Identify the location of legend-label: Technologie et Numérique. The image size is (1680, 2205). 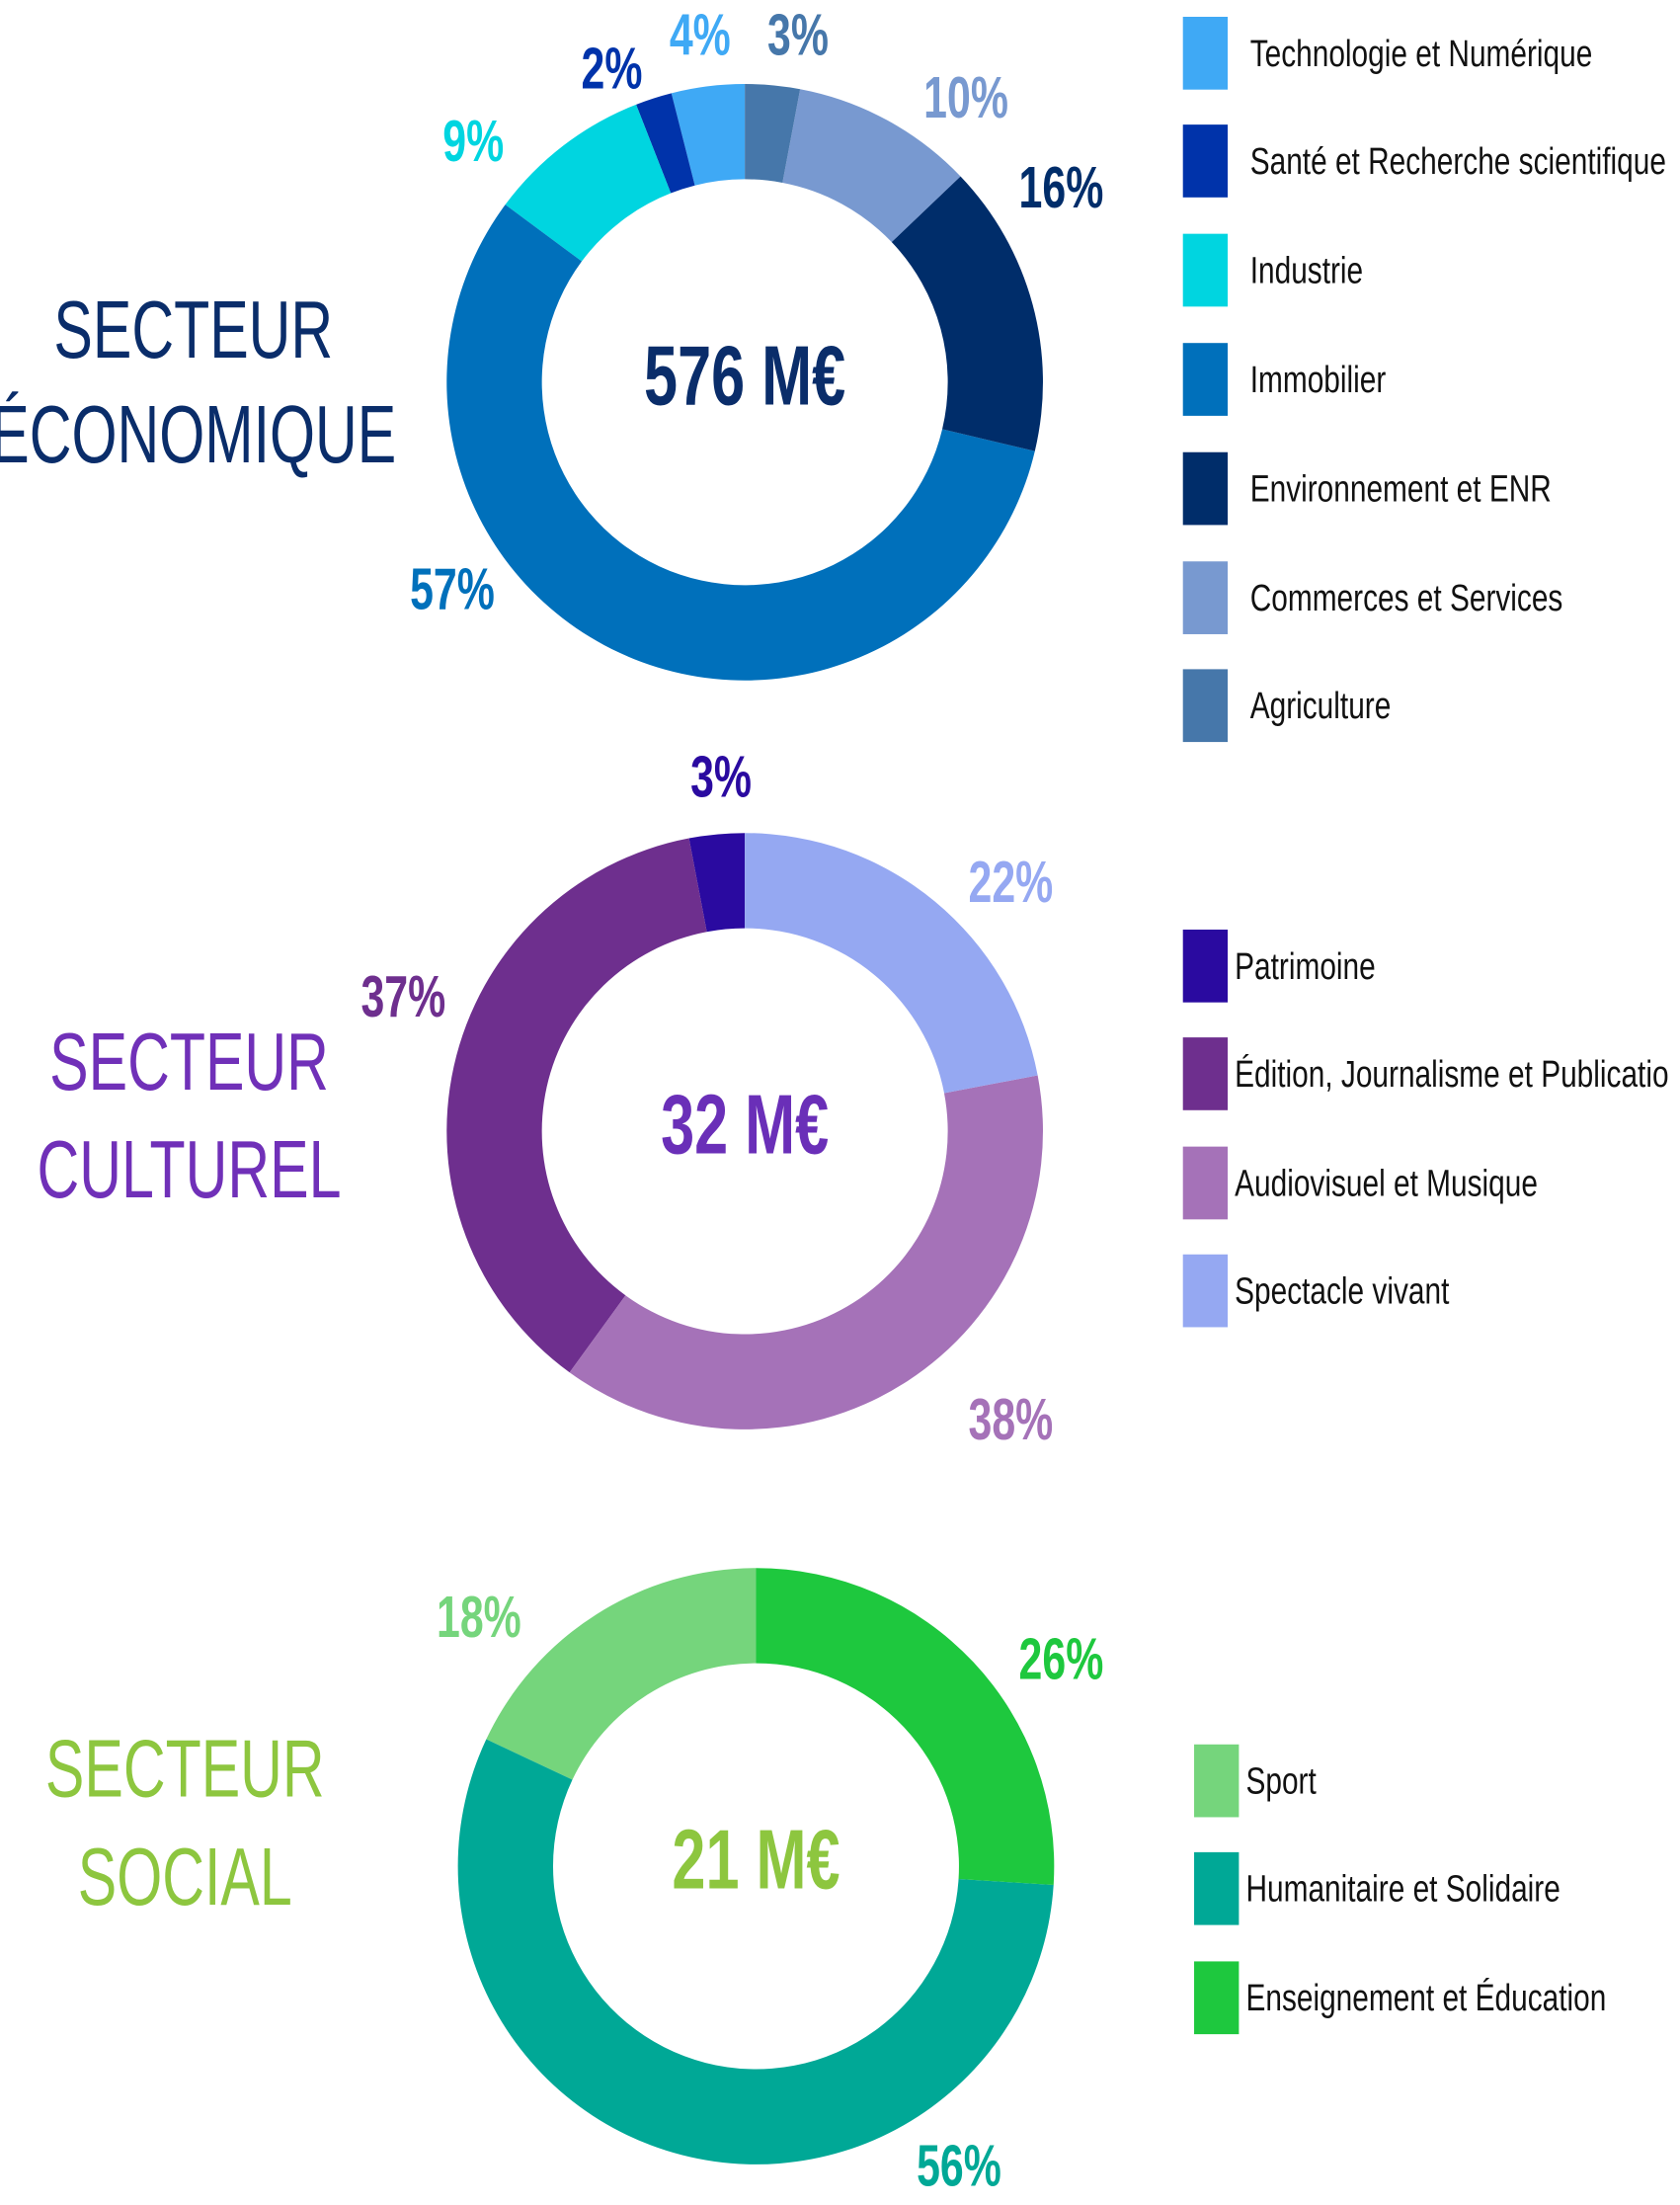
(1421, 53).